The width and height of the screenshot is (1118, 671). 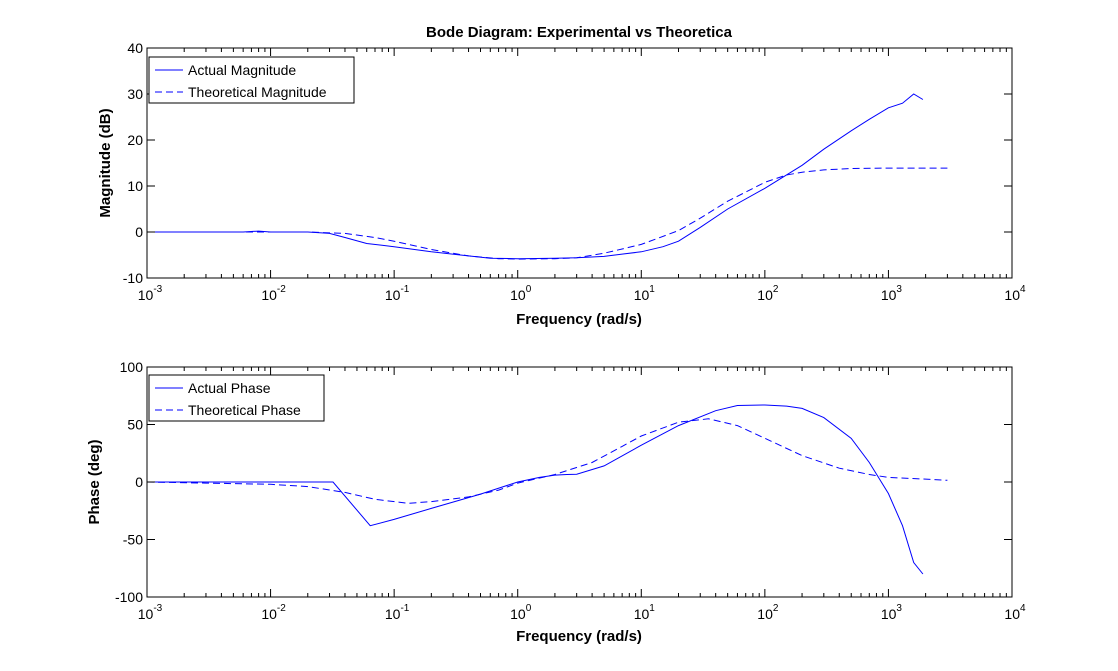 What do you see at coordinates (105, 162) in the screenshot?
I see `magnitude-y-axis-label: Magnitude (dB)` at bounding box center [105, 162].